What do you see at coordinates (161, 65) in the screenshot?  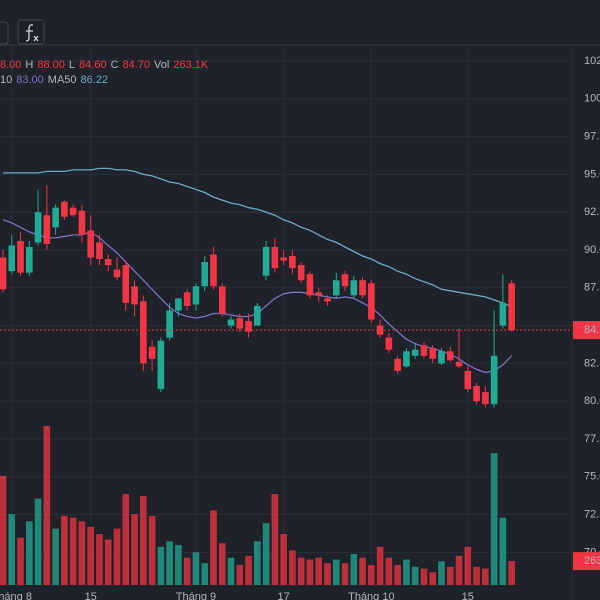 I see `legend-key: Vol` at bounding box center [161, 65].